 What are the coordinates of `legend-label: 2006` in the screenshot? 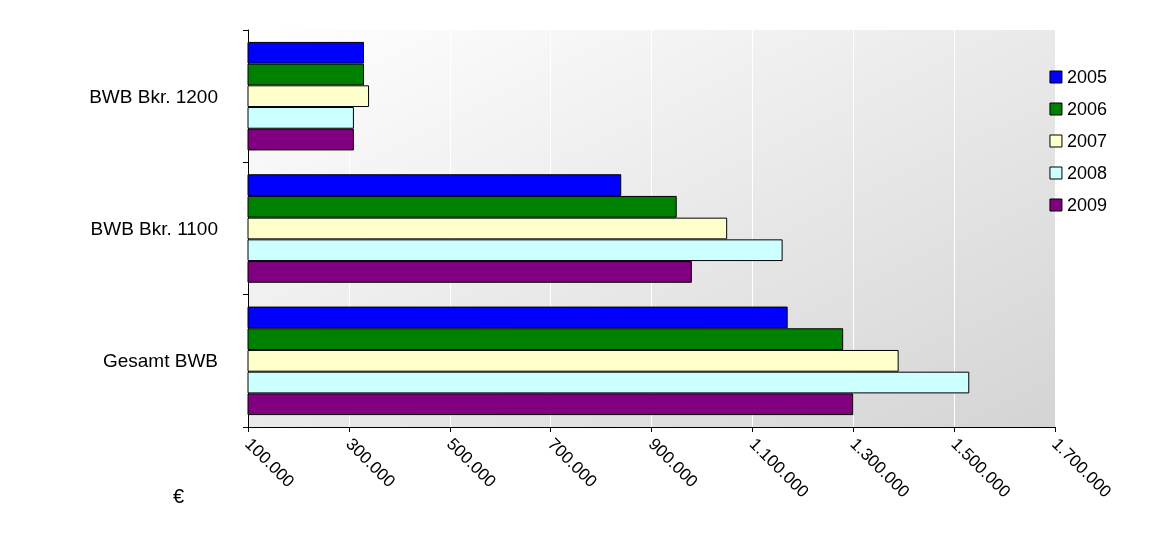 It's located at (1086, 109).